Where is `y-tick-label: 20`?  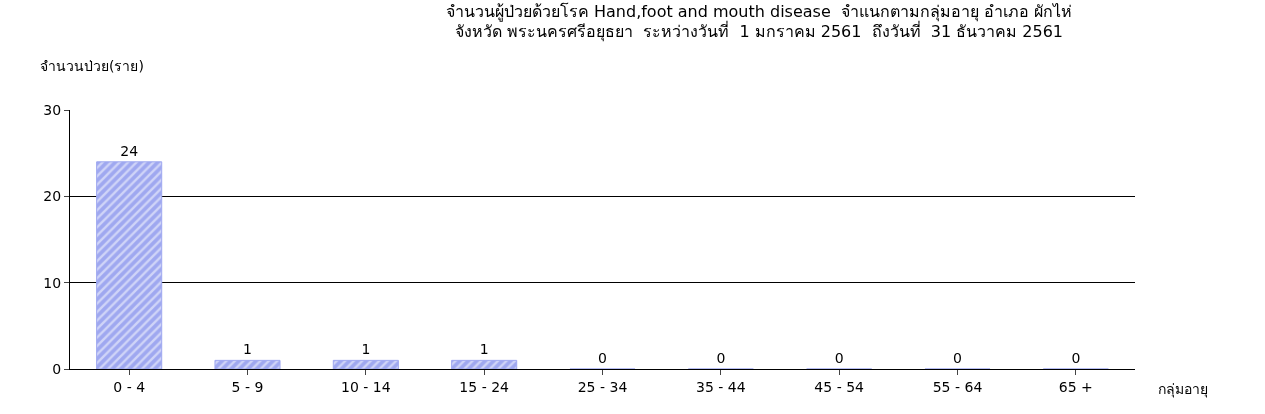
y-tick-label: 20 is located at coordinates (52, 196).